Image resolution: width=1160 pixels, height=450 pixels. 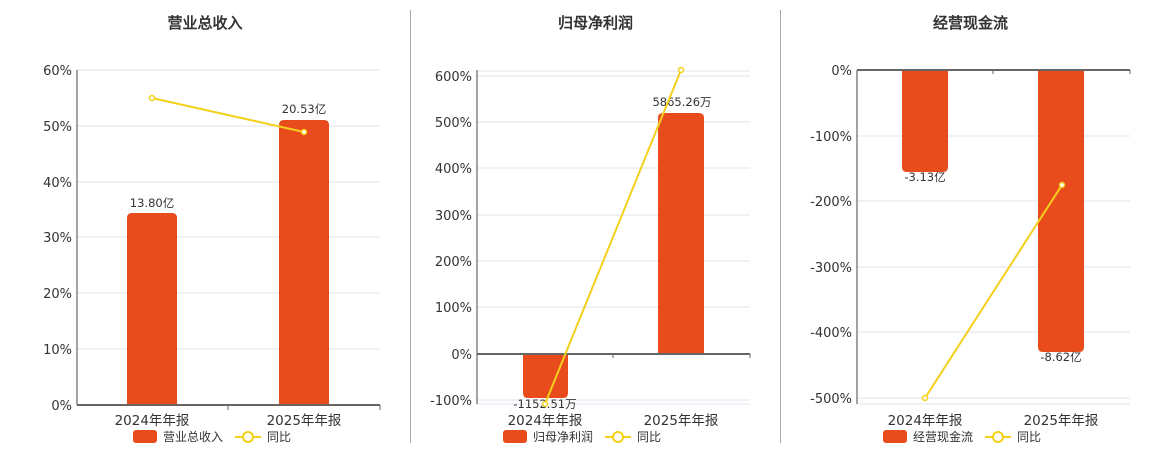 I want to click on svg-text: 20%, so click(x=57, y=294).